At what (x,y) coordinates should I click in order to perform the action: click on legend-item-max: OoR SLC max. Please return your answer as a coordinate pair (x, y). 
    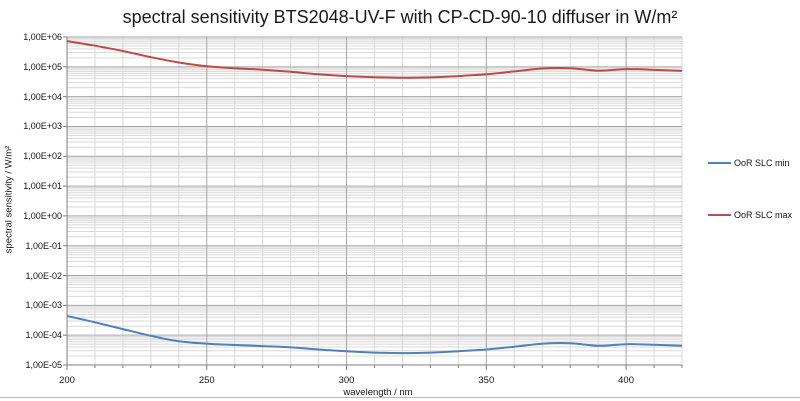
    Looking at the image, I should click on (750, 215).